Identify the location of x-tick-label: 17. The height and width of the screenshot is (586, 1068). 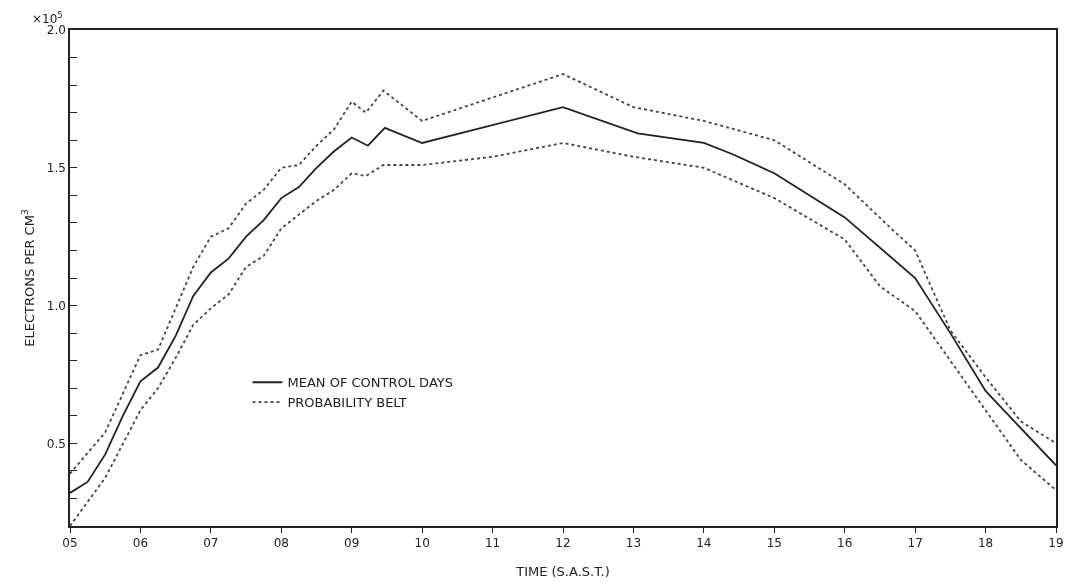
(915, 543).